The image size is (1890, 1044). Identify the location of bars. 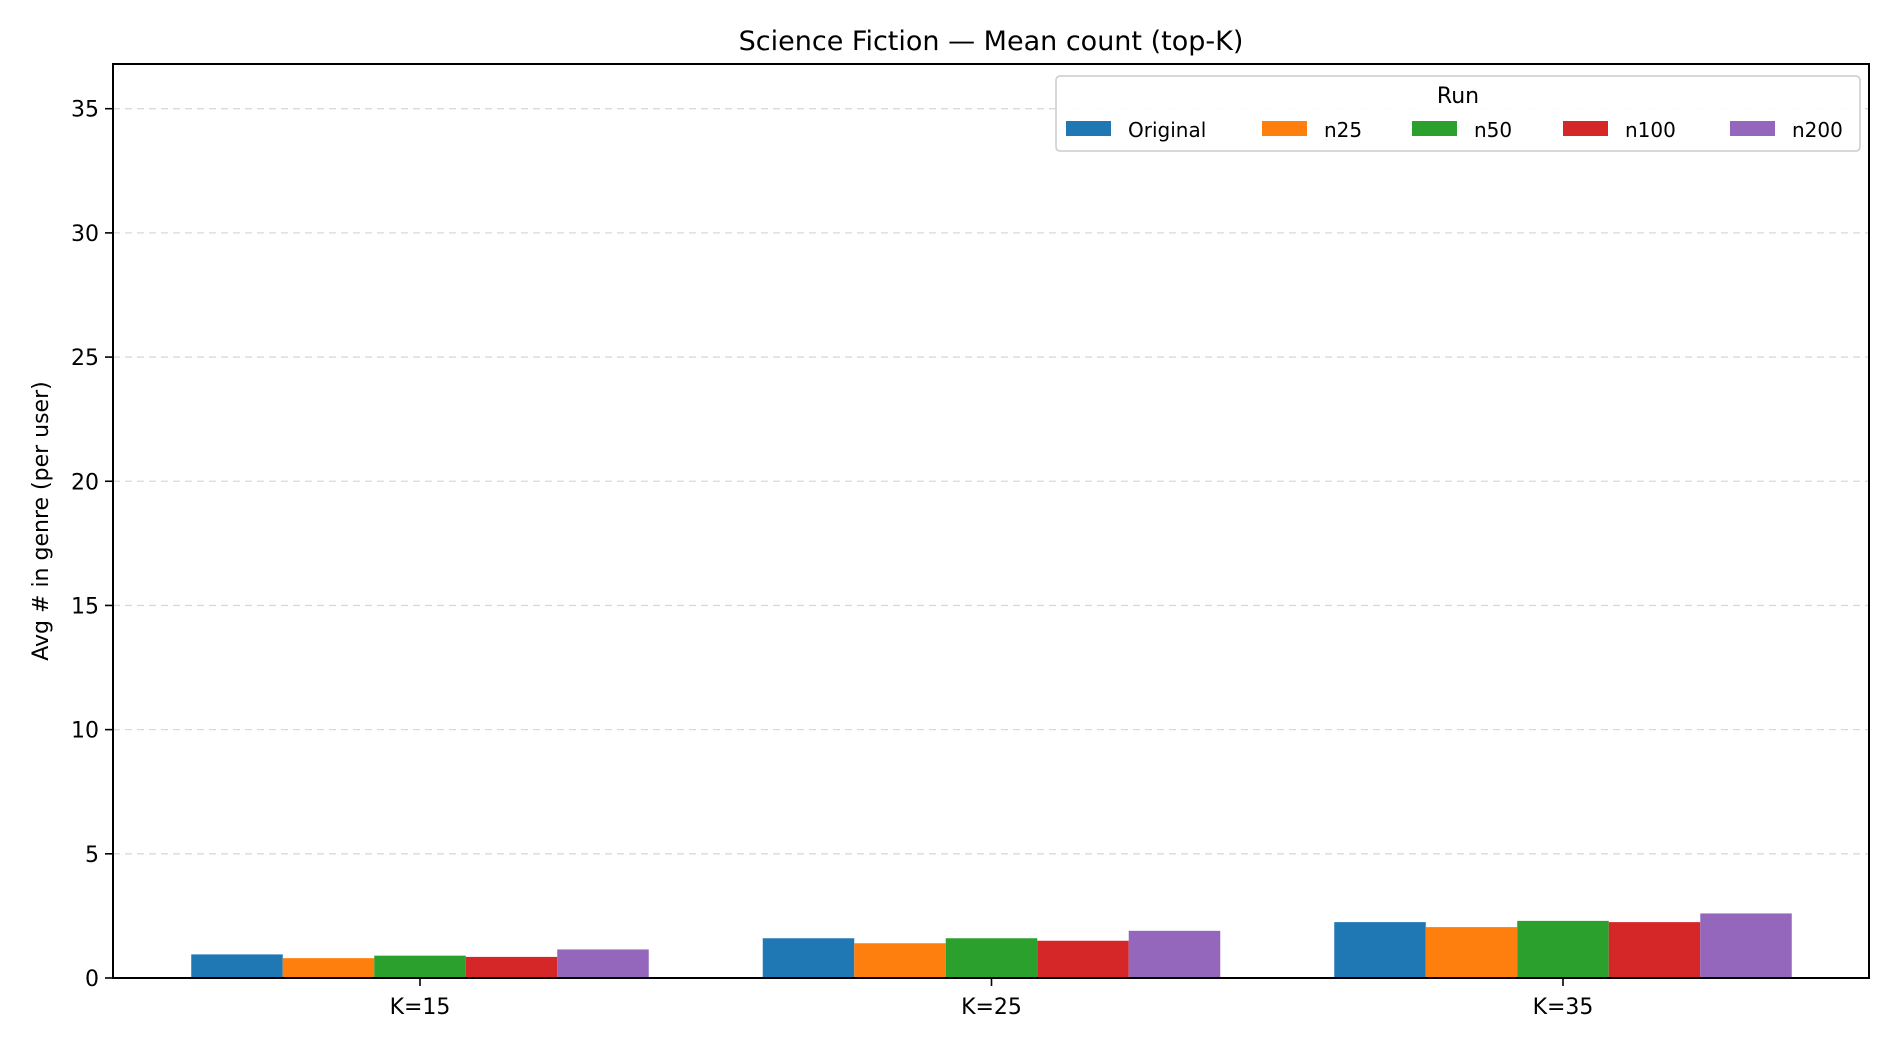
(991, 945).